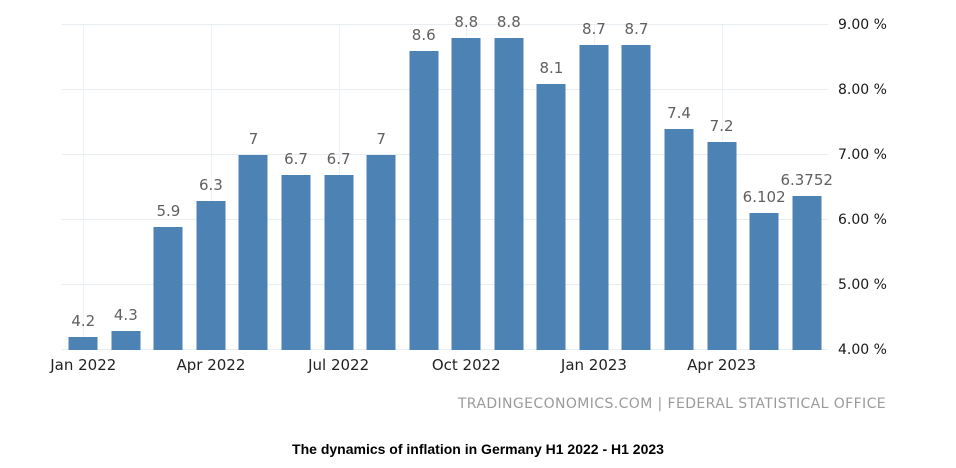  I want to click on bar-may-2023, so click(764, 281).